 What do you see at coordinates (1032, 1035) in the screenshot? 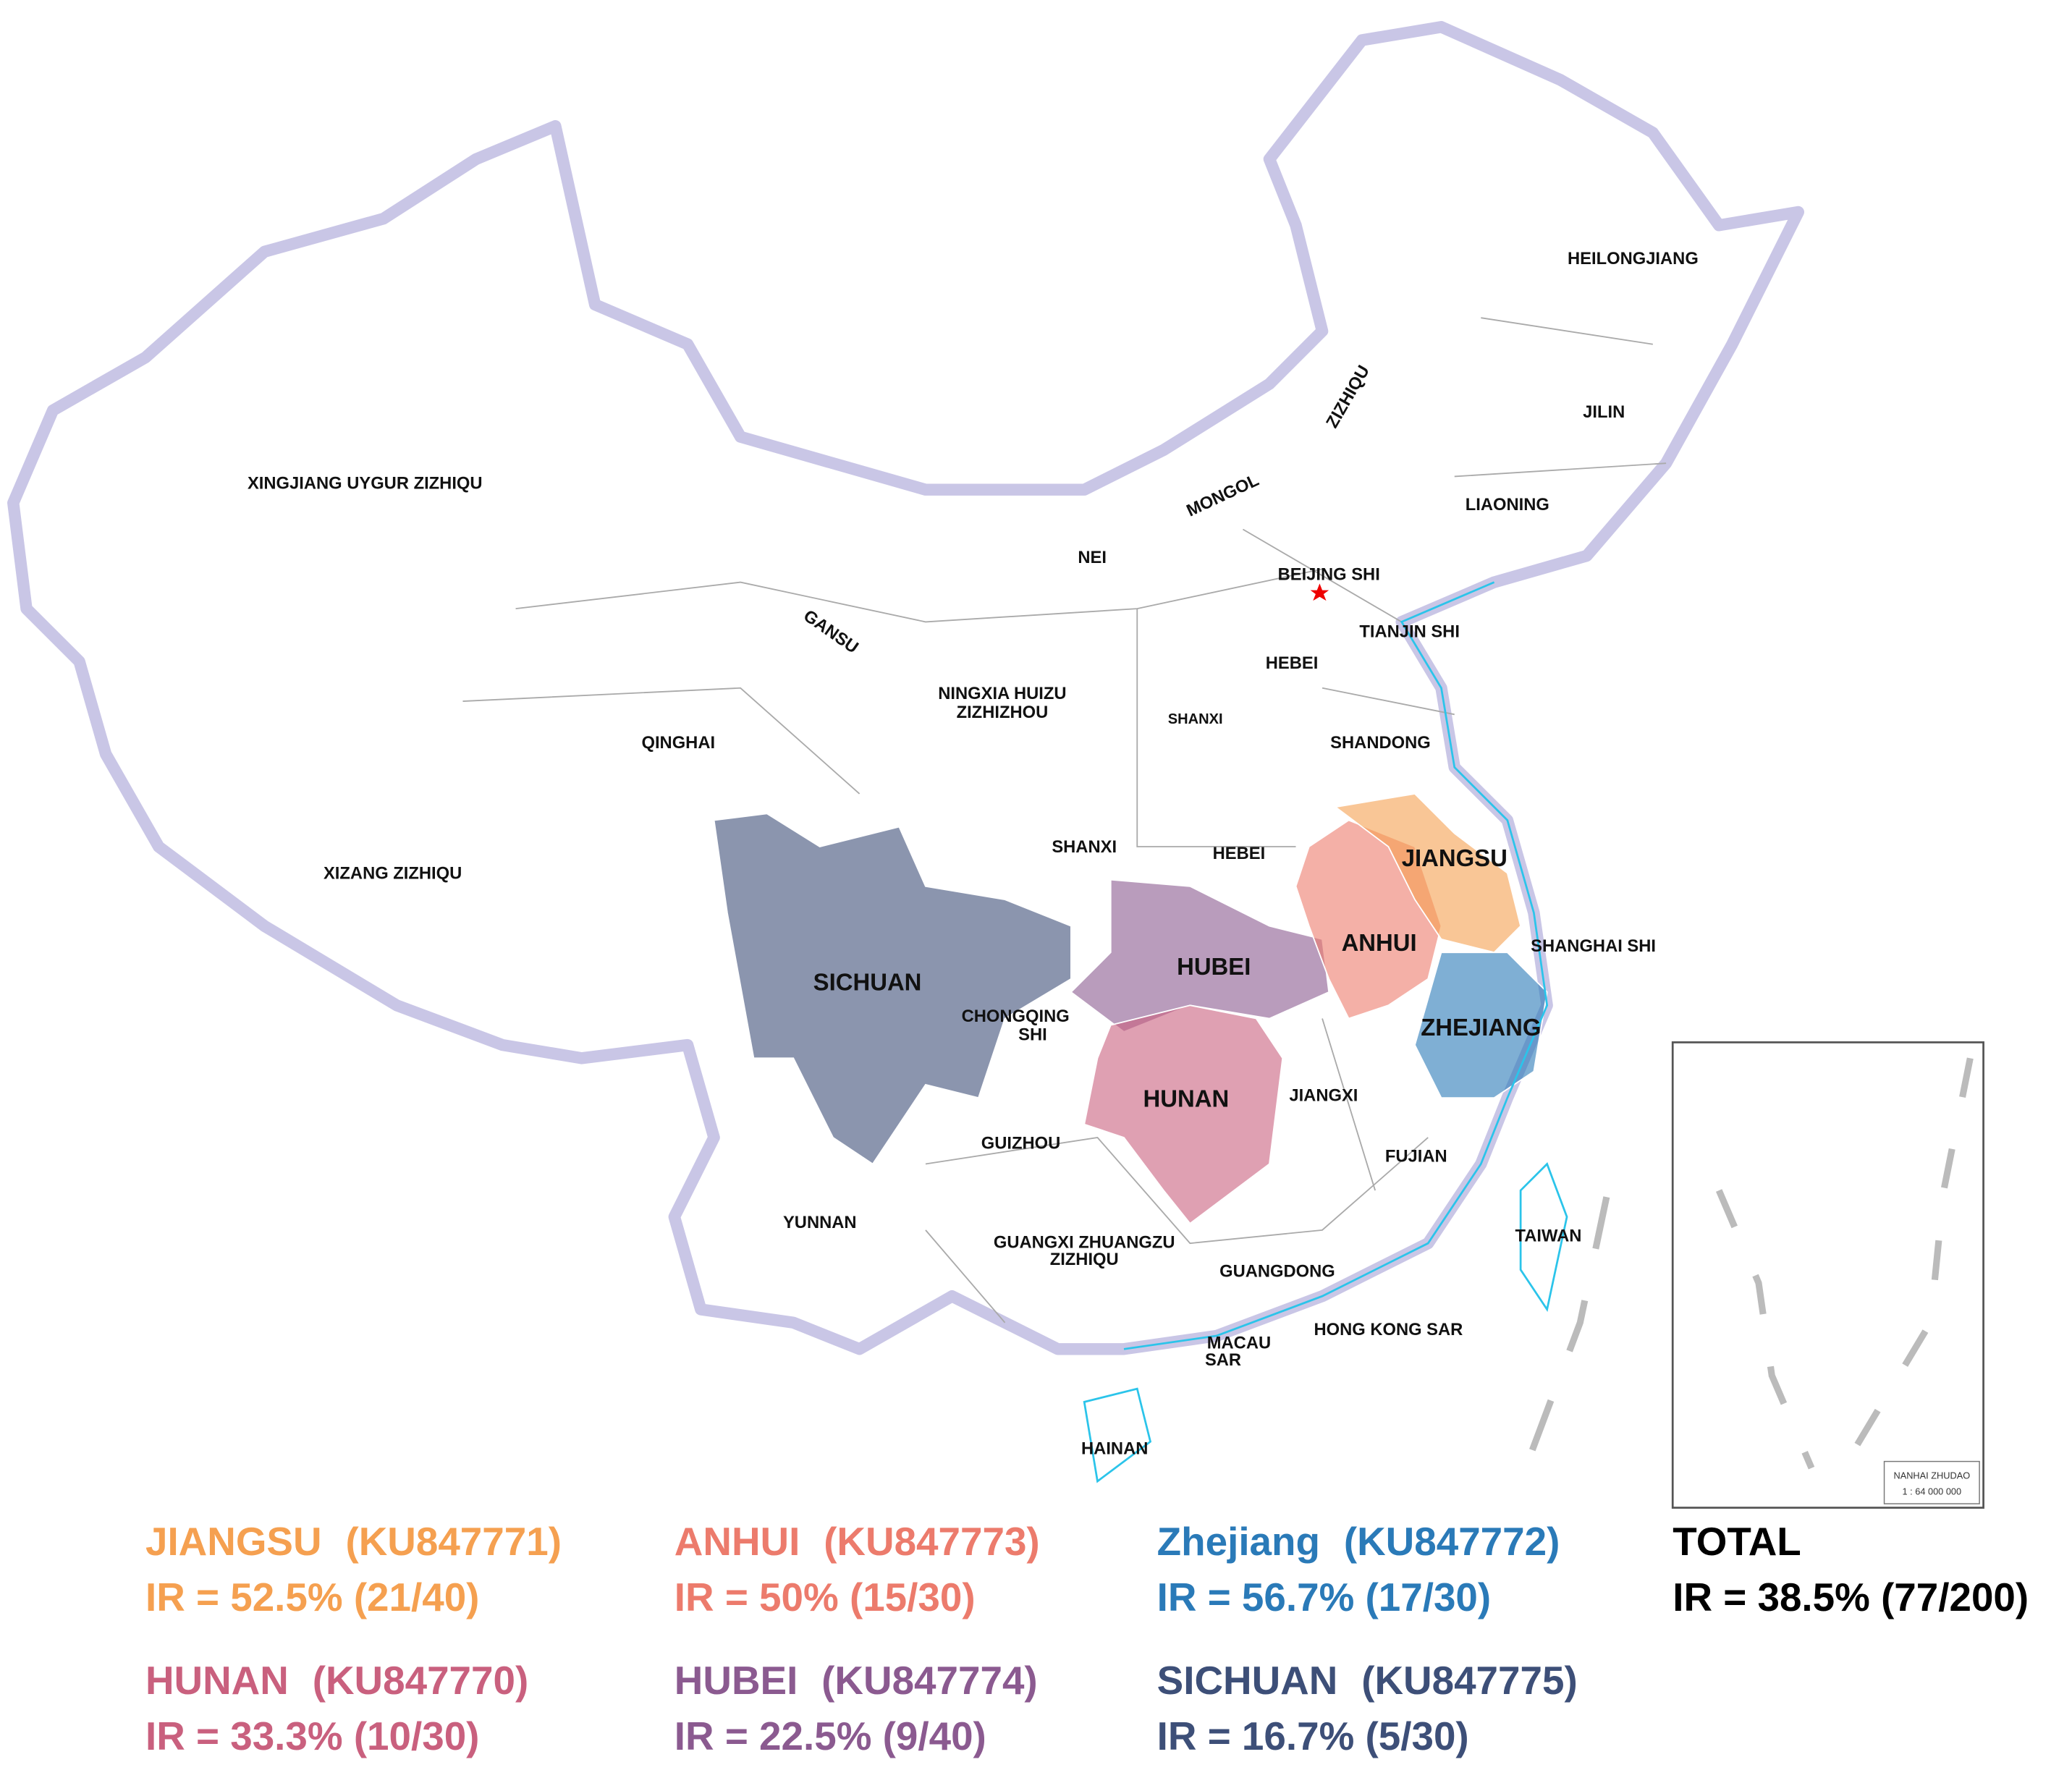
I see `map-label: SHI` at bounding box center [1032, 1035].